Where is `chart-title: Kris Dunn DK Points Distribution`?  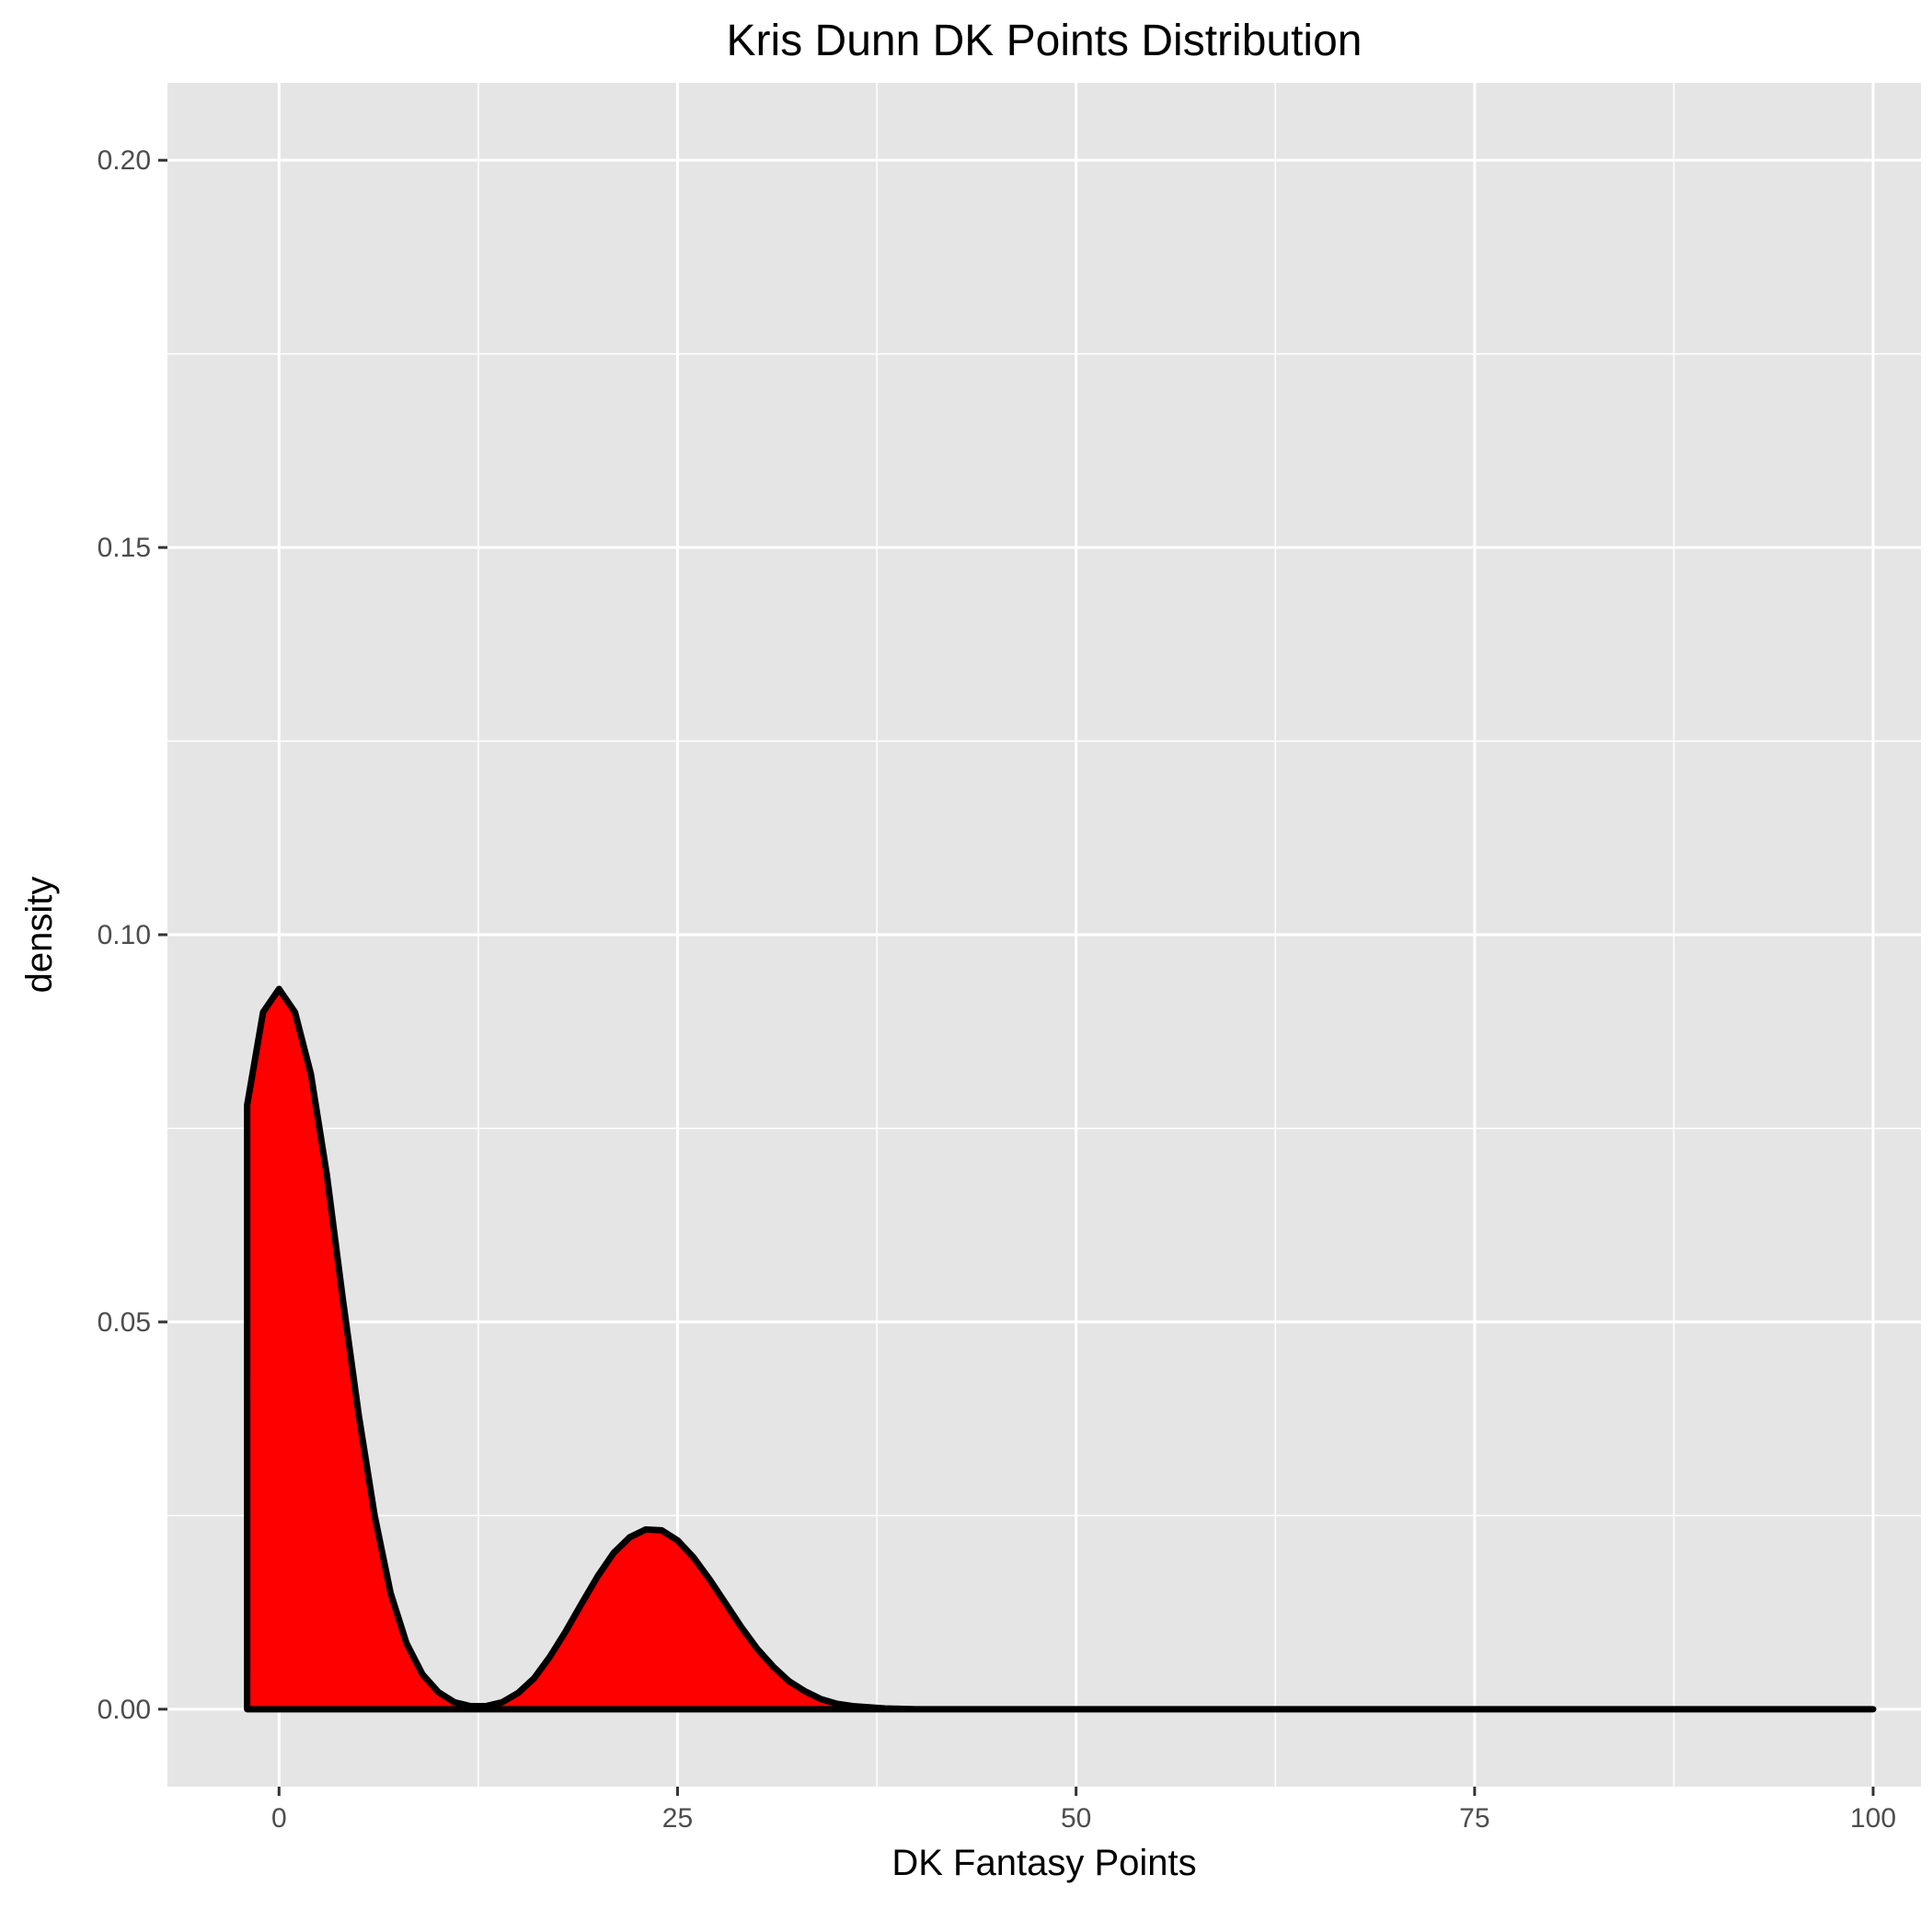 chart-title: Kris Dunn DK Points Distribution is located at coordinates (1045, 41).